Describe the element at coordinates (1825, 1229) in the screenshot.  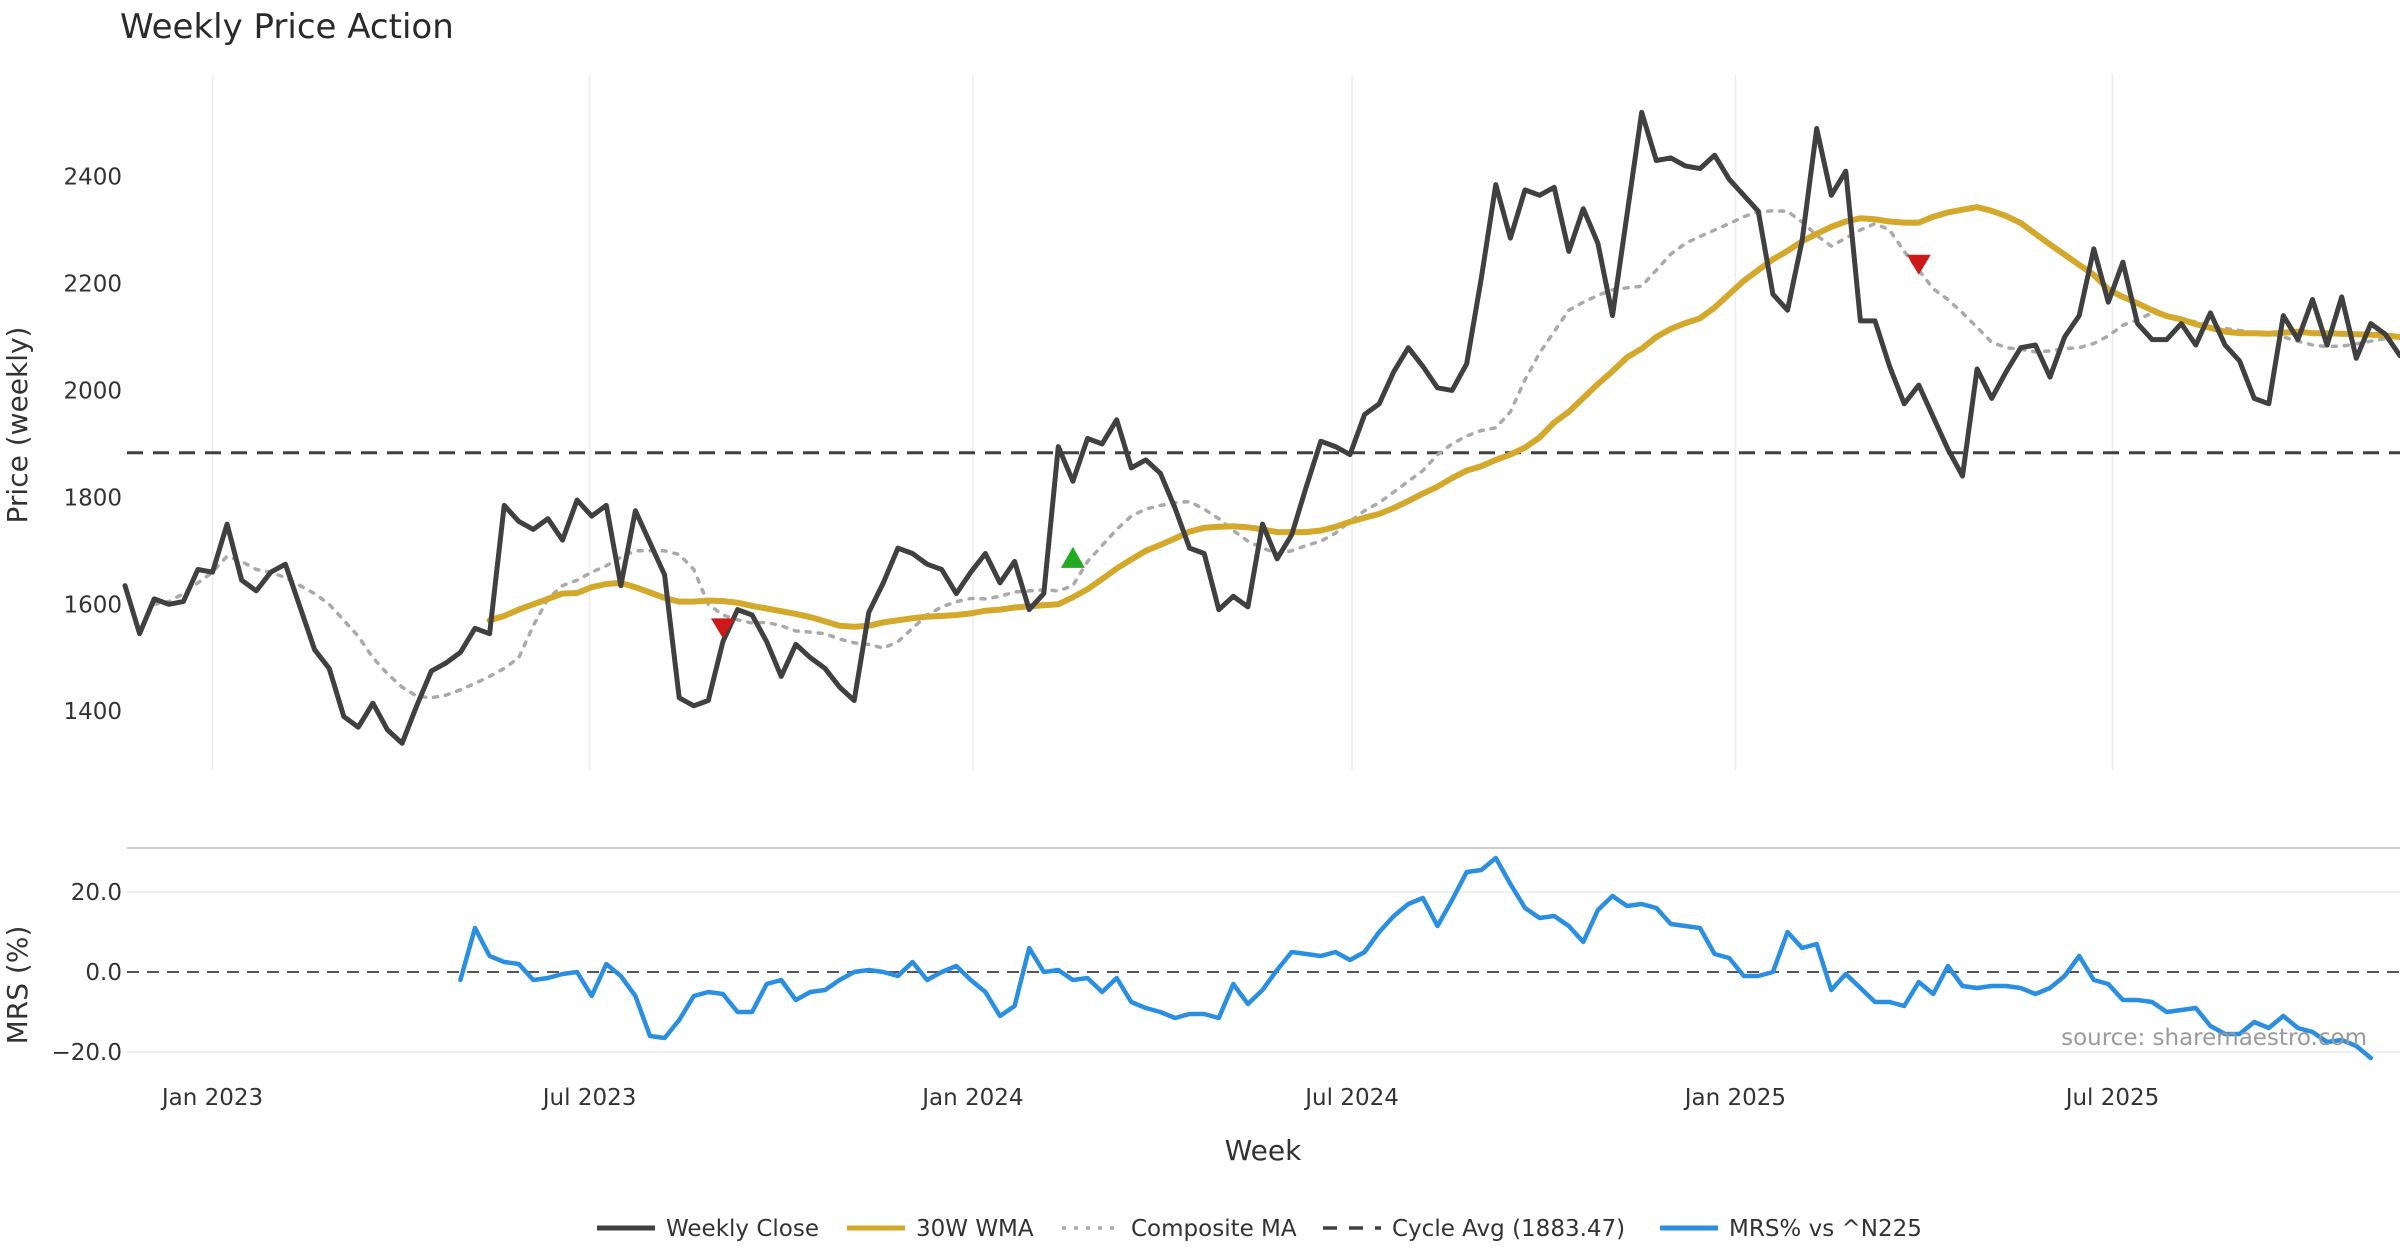
I see `legend-label-mrs-vs-n225: MRS% vs ^N225` at that location.